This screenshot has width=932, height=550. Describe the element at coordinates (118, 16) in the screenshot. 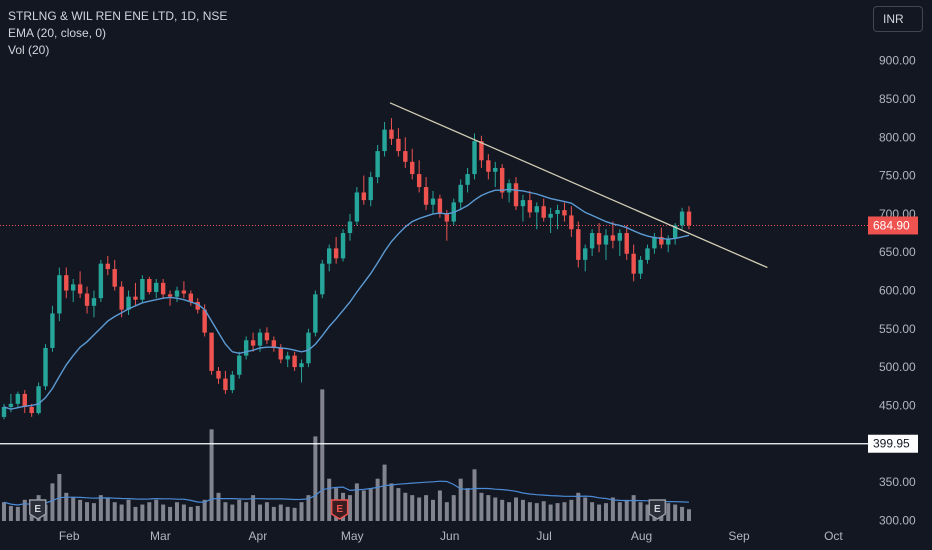

I see `symbol-title: STRLNG & WIL REN ENE LTD, 1D, NSE` at that location.